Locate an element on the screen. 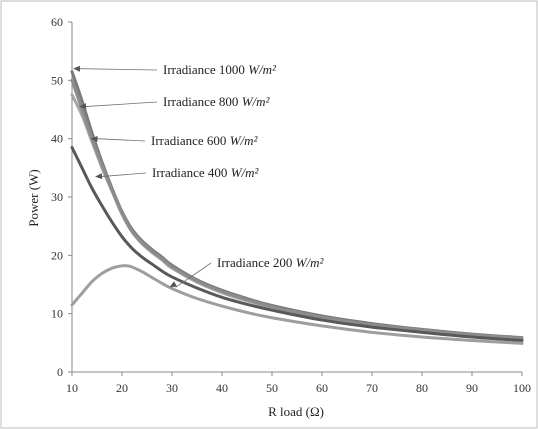  y-tick-label: 50 is located at coordinates (57, 80).